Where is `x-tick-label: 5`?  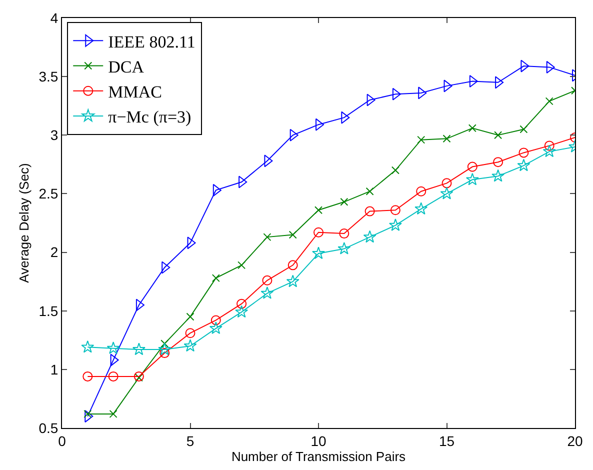
x-tick-label: 5 is located at coordinates (190, 440).